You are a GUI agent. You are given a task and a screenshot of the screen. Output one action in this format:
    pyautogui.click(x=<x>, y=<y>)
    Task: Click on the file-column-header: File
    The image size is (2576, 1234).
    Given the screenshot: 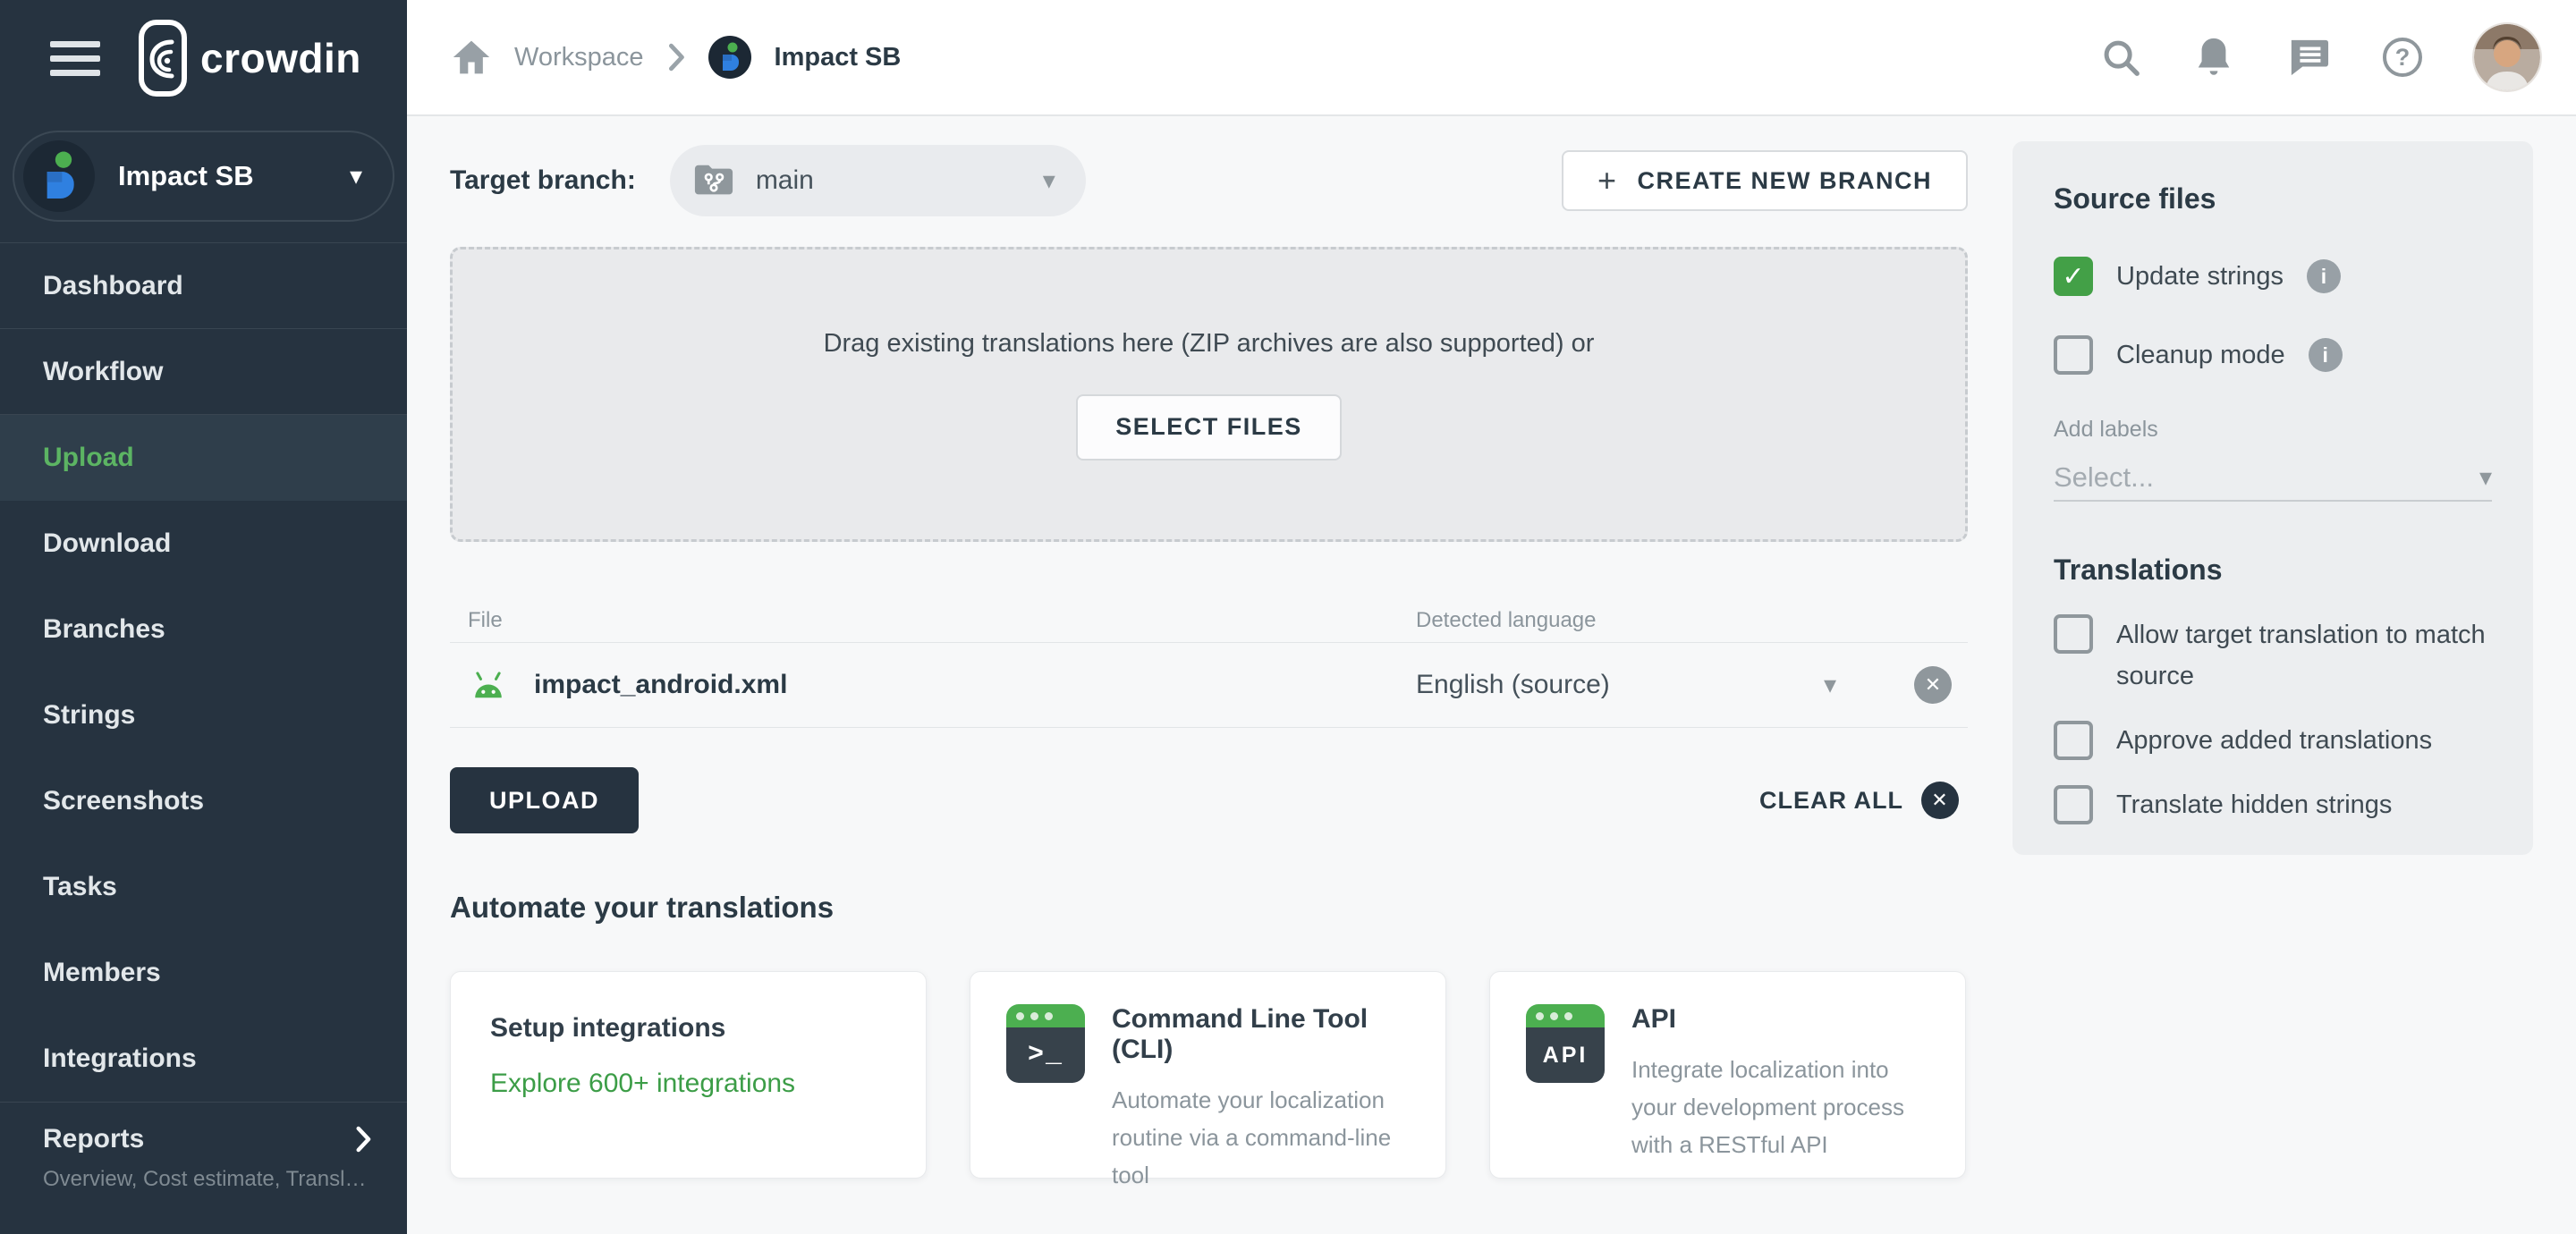 What is the action you would take?
    pyautogui.click(x=485, y=620)
    